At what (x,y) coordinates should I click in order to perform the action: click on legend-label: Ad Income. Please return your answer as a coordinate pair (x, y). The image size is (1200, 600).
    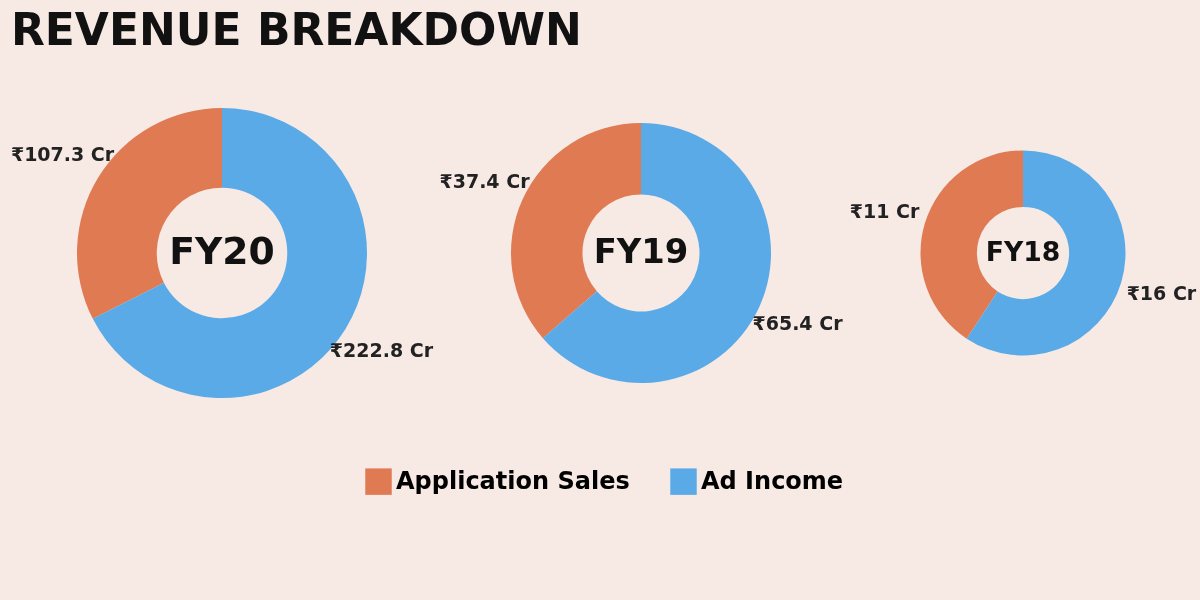
    Looking at the image, I should click on (772, 480).